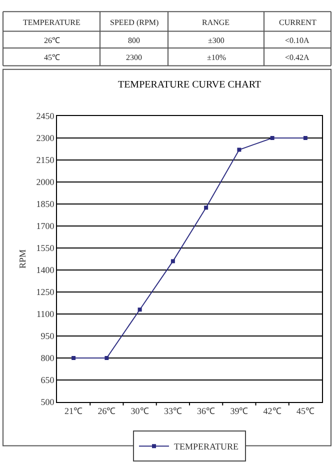 The width and height of the screenshot is (334, 474). Describe the element at coordinates (52, 57) in the screenshot. I see `text: 45℃` at that location.